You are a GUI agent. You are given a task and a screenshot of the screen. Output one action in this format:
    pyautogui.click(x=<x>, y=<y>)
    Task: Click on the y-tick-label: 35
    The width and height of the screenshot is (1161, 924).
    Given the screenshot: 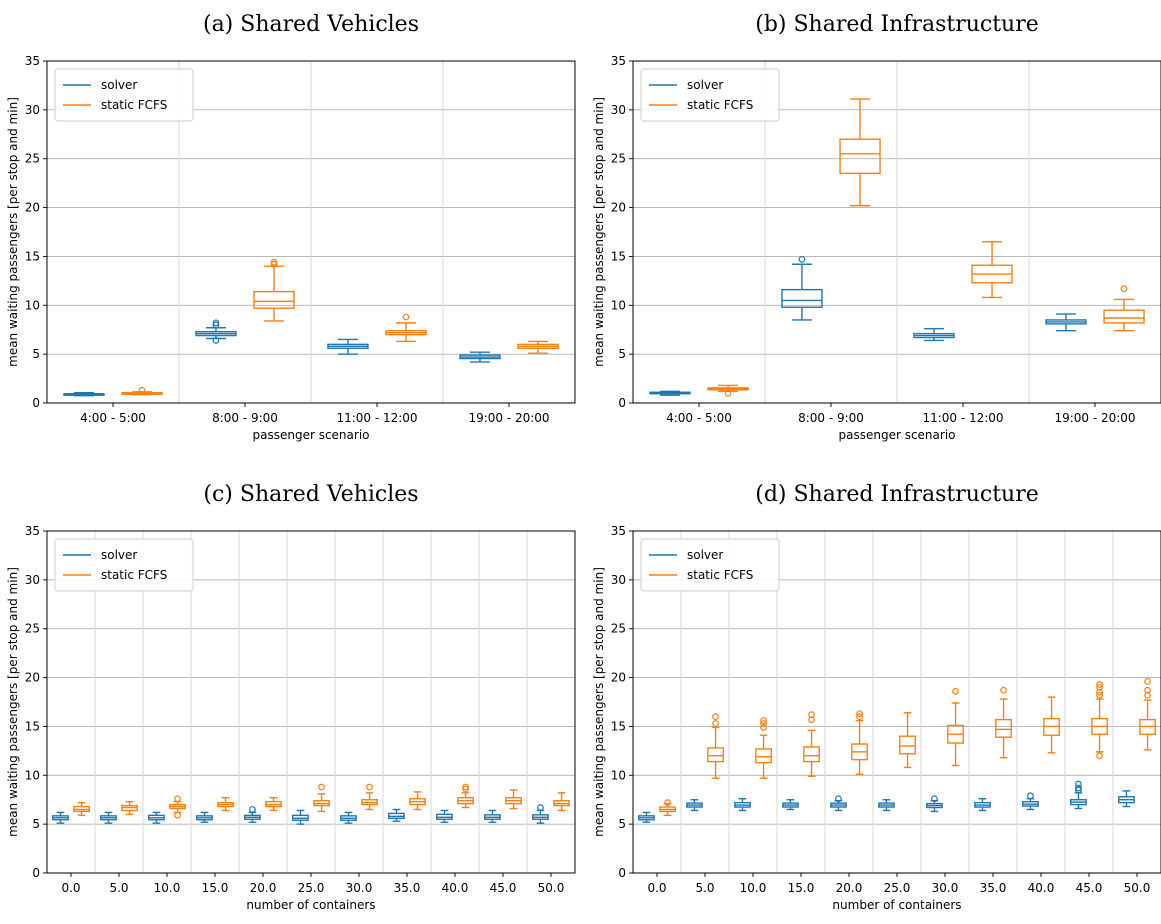 What is the action you would take?
    pyautogui.click(x=32, y=531)
    